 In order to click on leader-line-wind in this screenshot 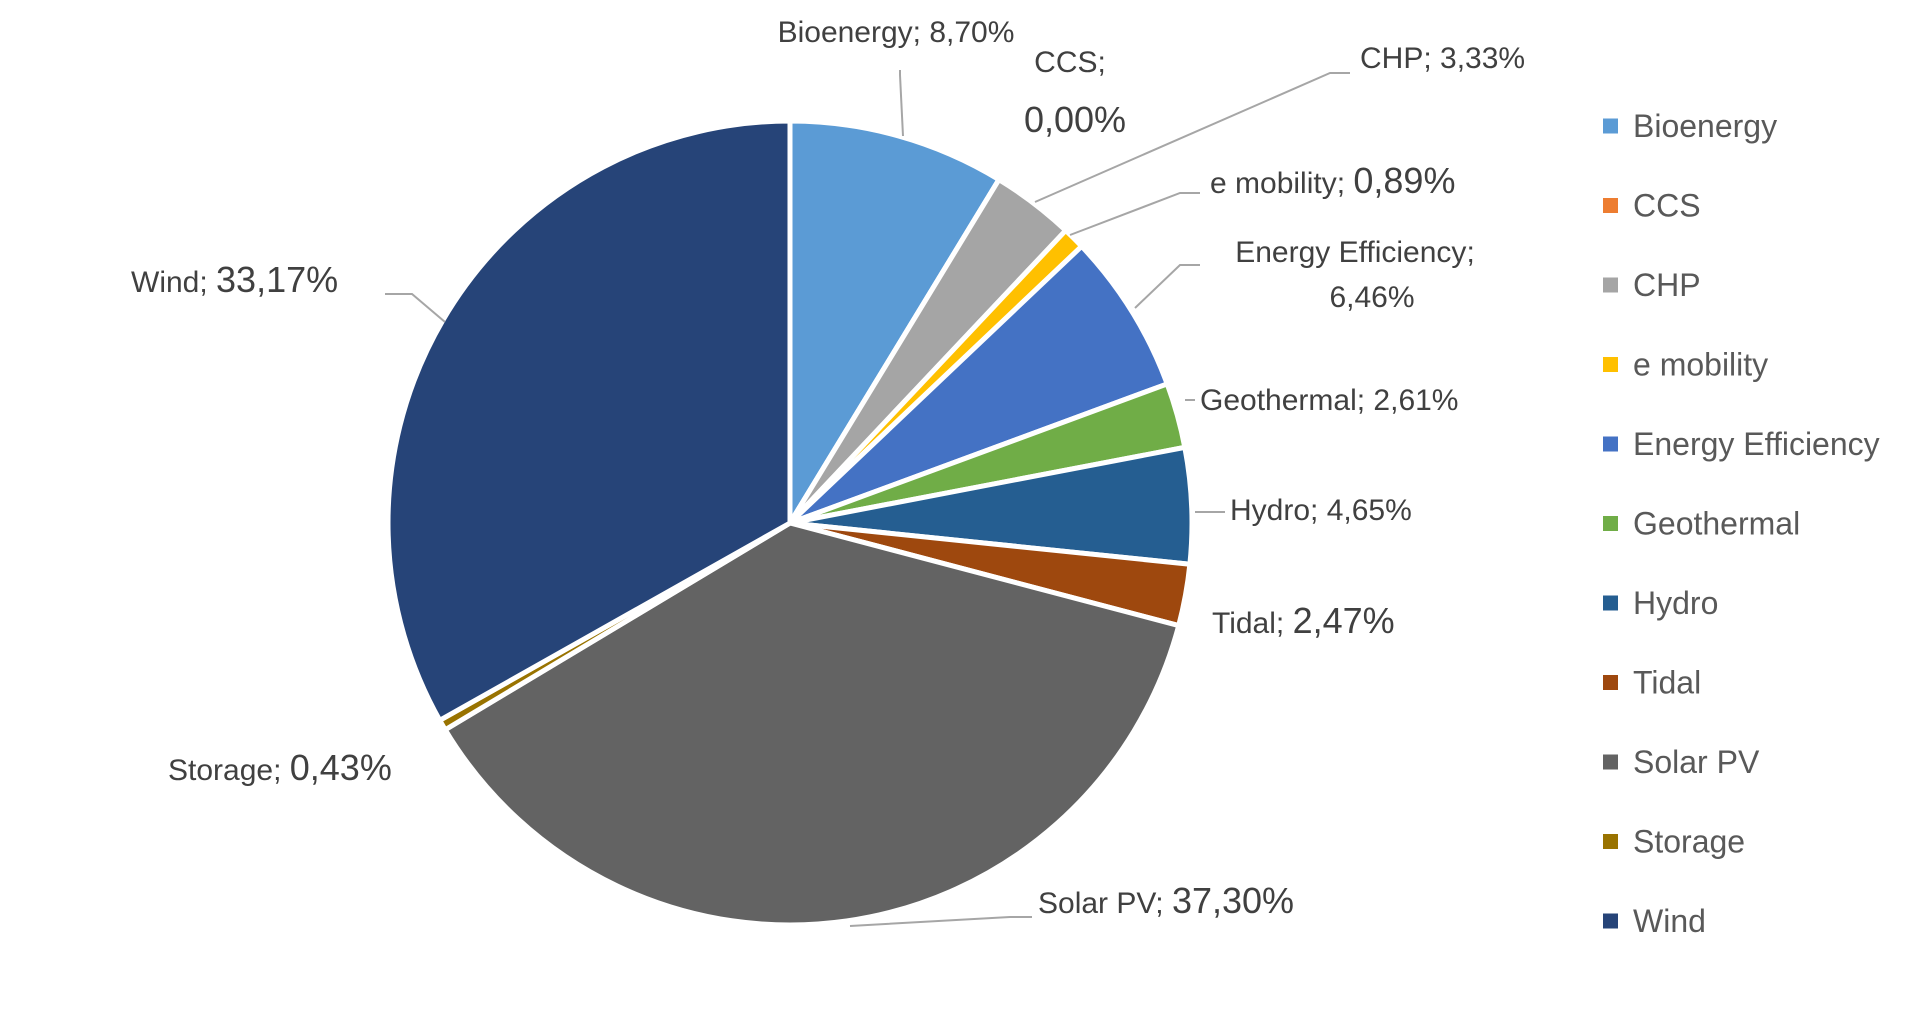, I will do `click(415, 308)`.